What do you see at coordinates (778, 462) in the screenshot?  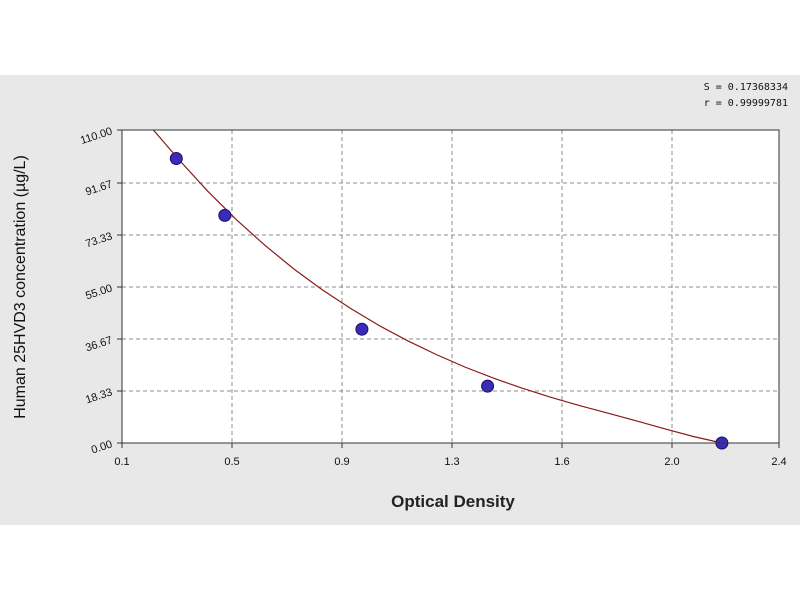 I see `x-tick-label: 2.4` at bounding box center [778, 462].